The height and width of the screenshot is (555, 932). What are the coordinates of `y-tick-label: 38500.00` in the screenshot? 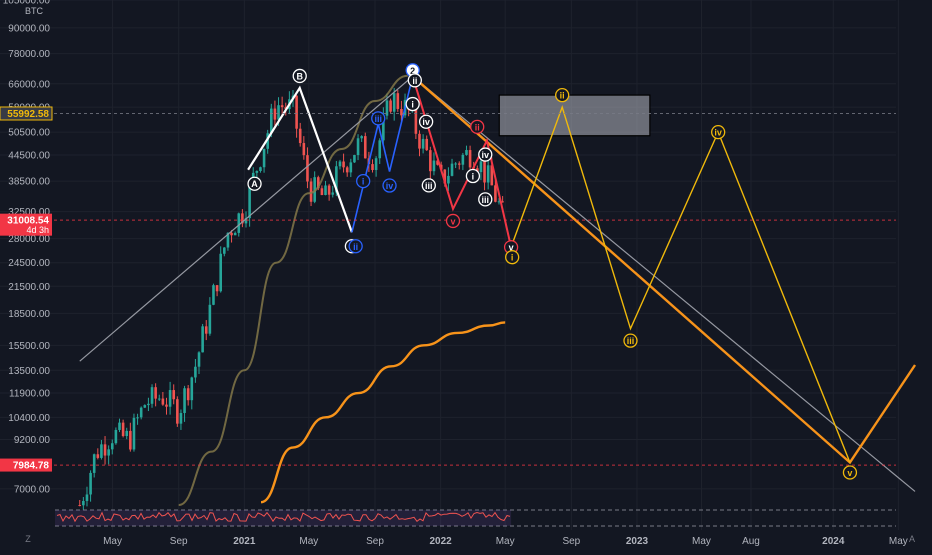 It's located at (29, 182).